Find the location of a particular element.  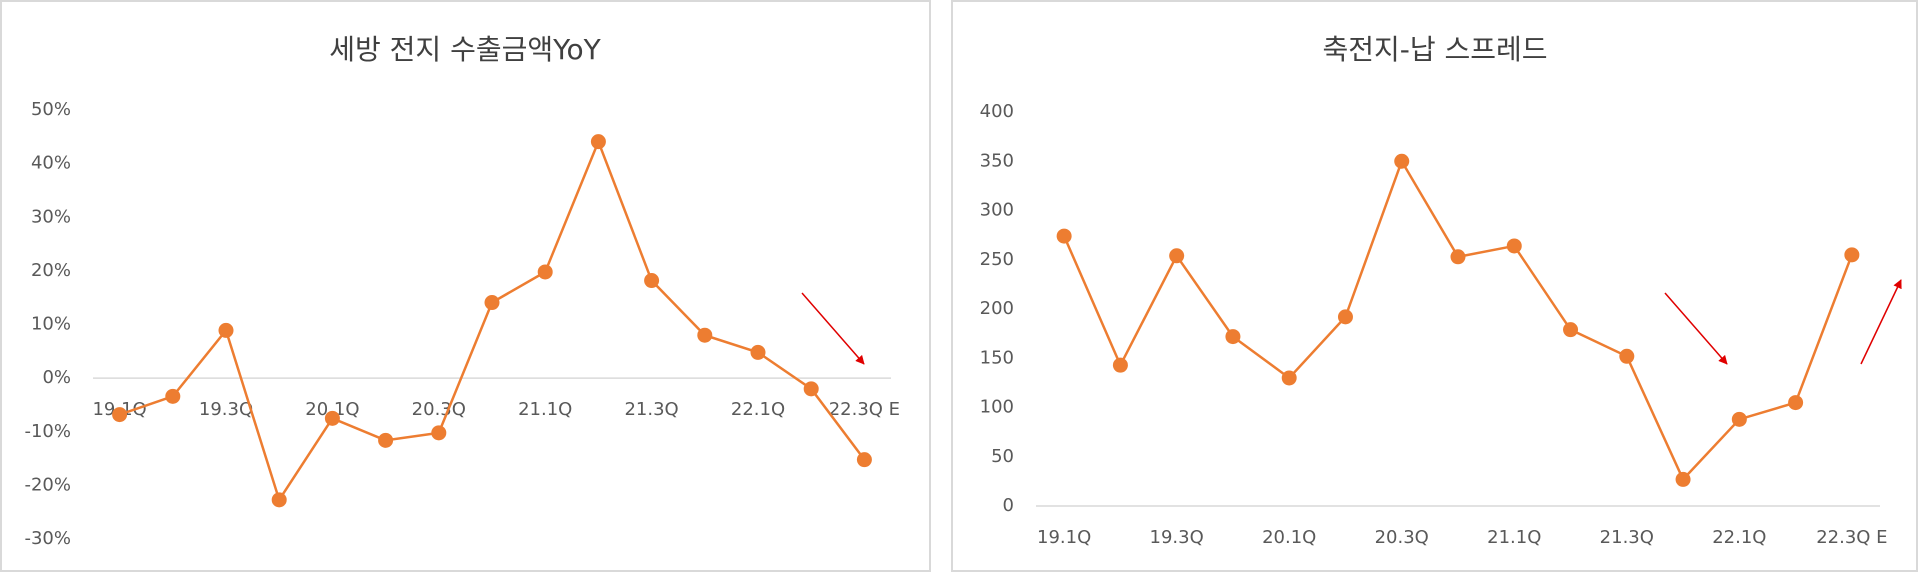

y-tick-label: 100 is located at coordinates (997, 407).